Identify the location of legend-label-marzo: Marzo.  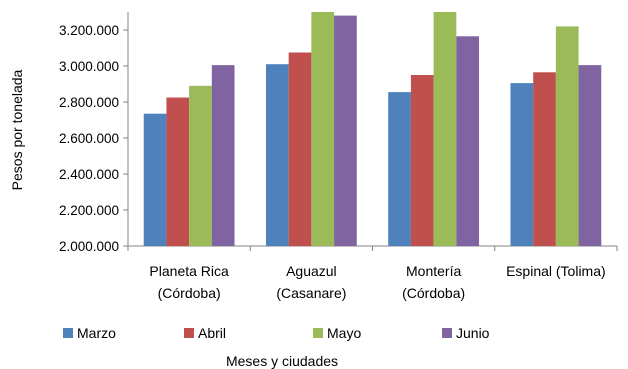
(96, 333).